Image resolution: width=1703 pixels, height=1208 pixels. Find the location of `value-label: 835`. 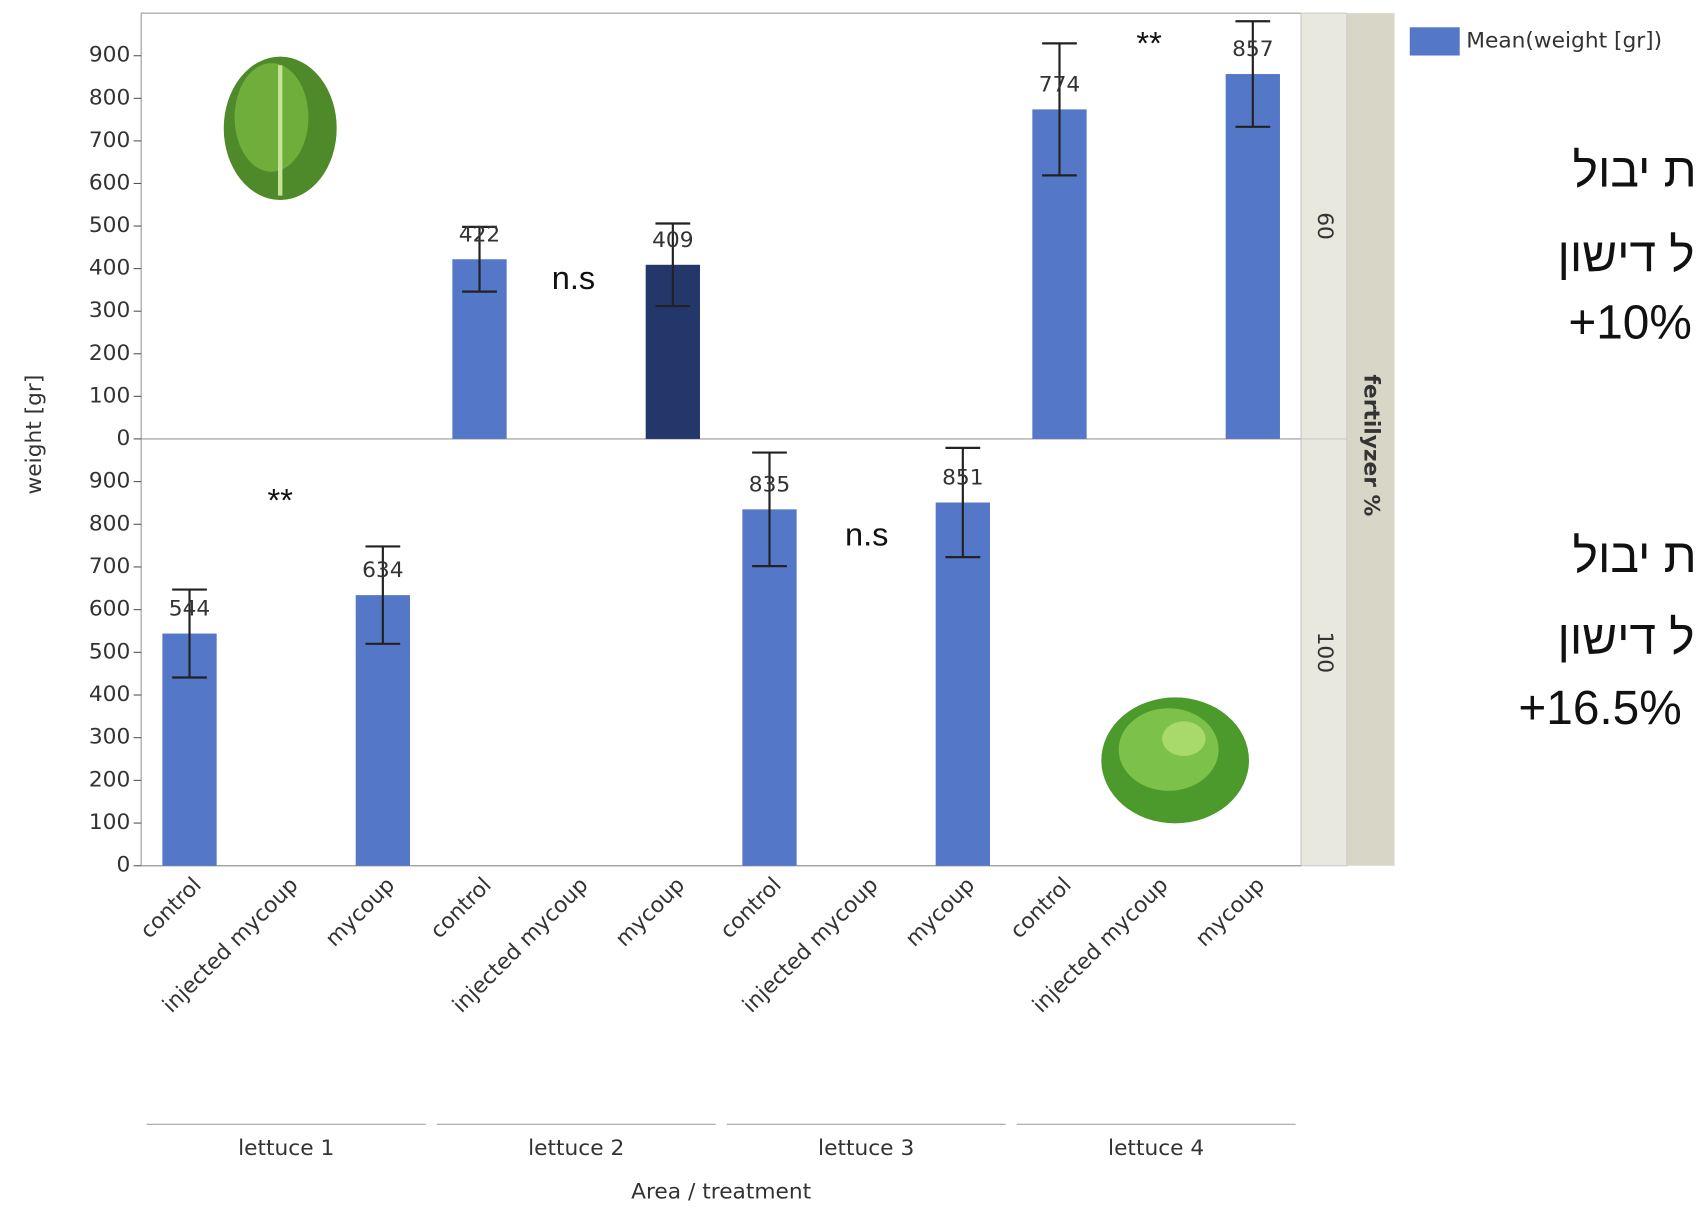

value-label: 835 is located at coordinates (769, 484).